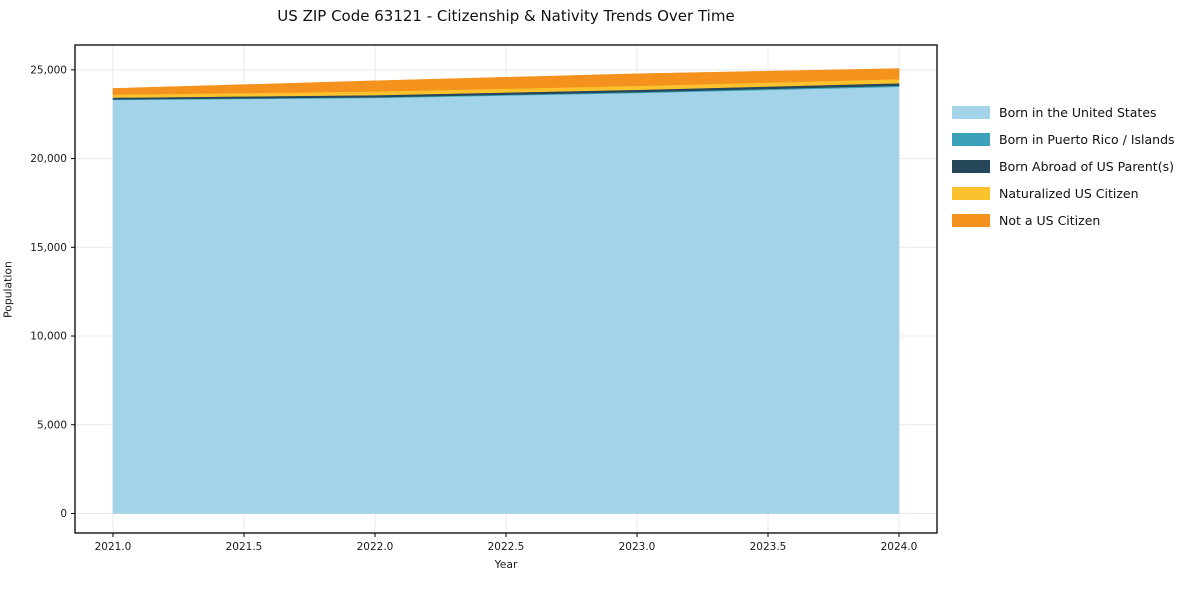 The image size is (1189, 590). I want to click on x-tick-label: 2021.5, so click(244, 547).